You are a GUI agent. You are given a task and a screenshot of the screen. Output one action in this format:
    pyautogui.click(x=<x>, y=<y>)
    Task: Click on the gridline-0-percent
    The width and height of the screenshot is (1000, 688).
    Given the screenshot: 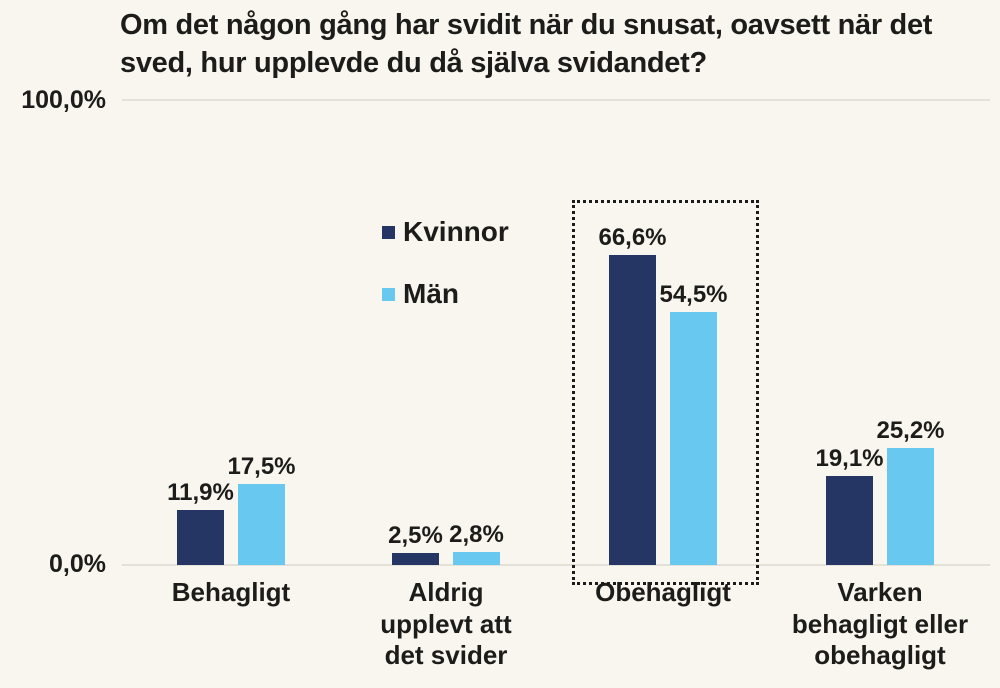 What is the action you would take?
    pyautogui.click(x=556, y=565)
    